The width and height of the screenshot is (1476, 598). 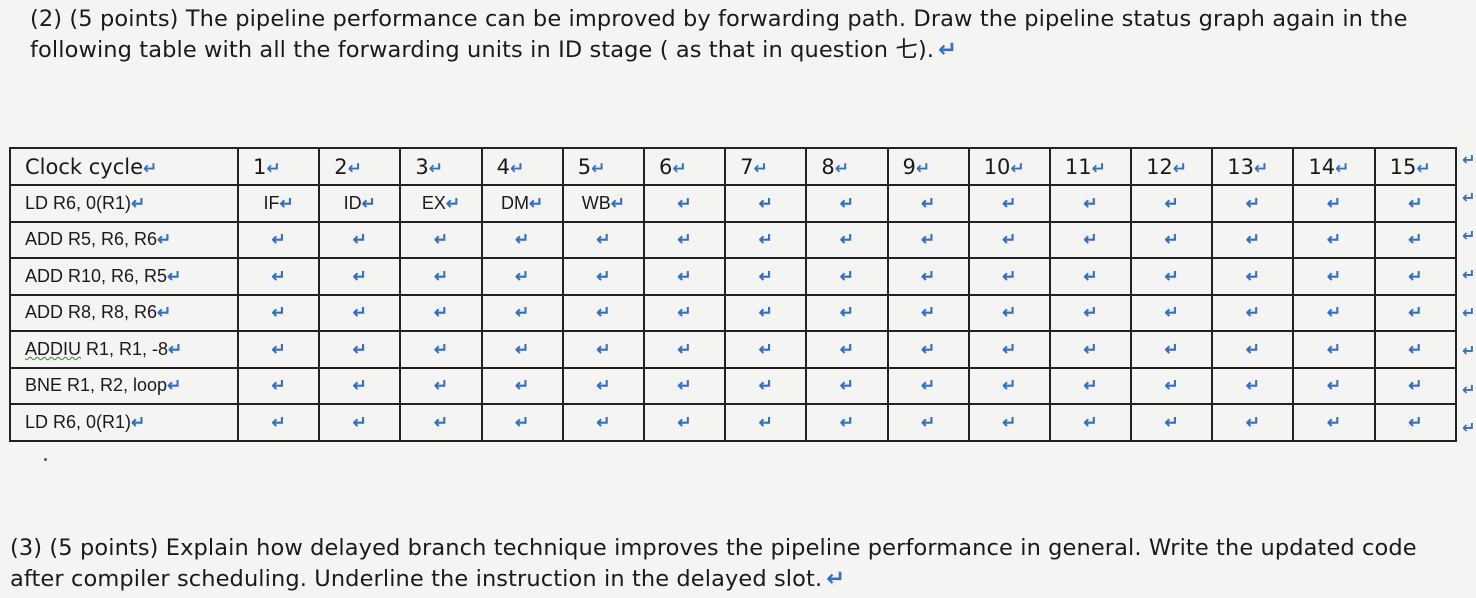 I want to click on stage-cell: ID↵, so click(x=360, y=203).